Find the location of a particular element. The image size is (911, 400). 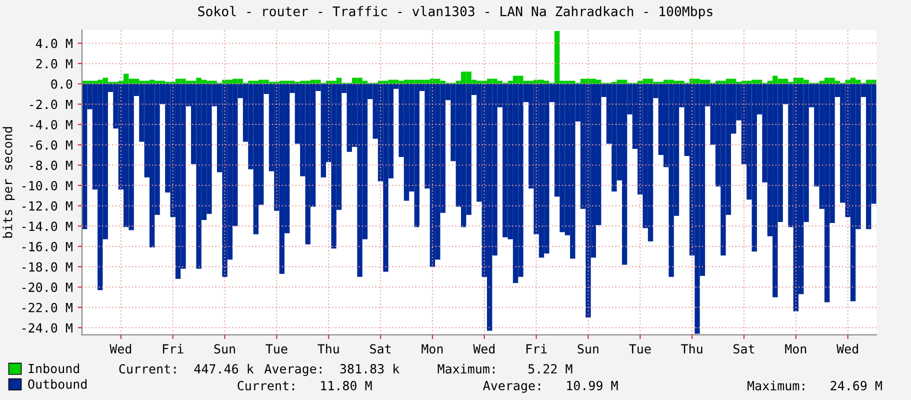

y-axis-title: bits per second is located at coordinates (8, 182).